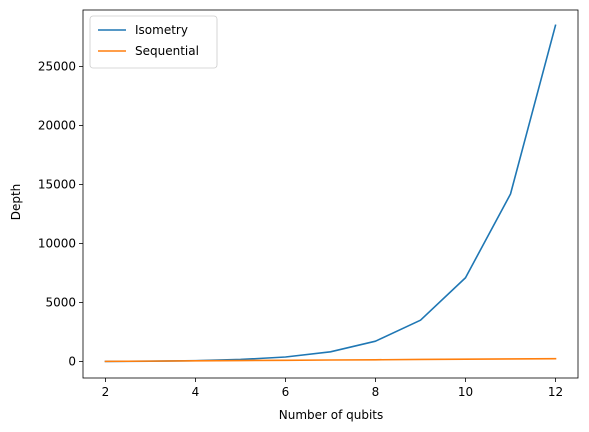 This screenshot has width=589, height=432. What do you see at coordinates (167, 51) in the screenshot?
I see `legend-label-sequential: Sequential` at bounding box center [167, 51].